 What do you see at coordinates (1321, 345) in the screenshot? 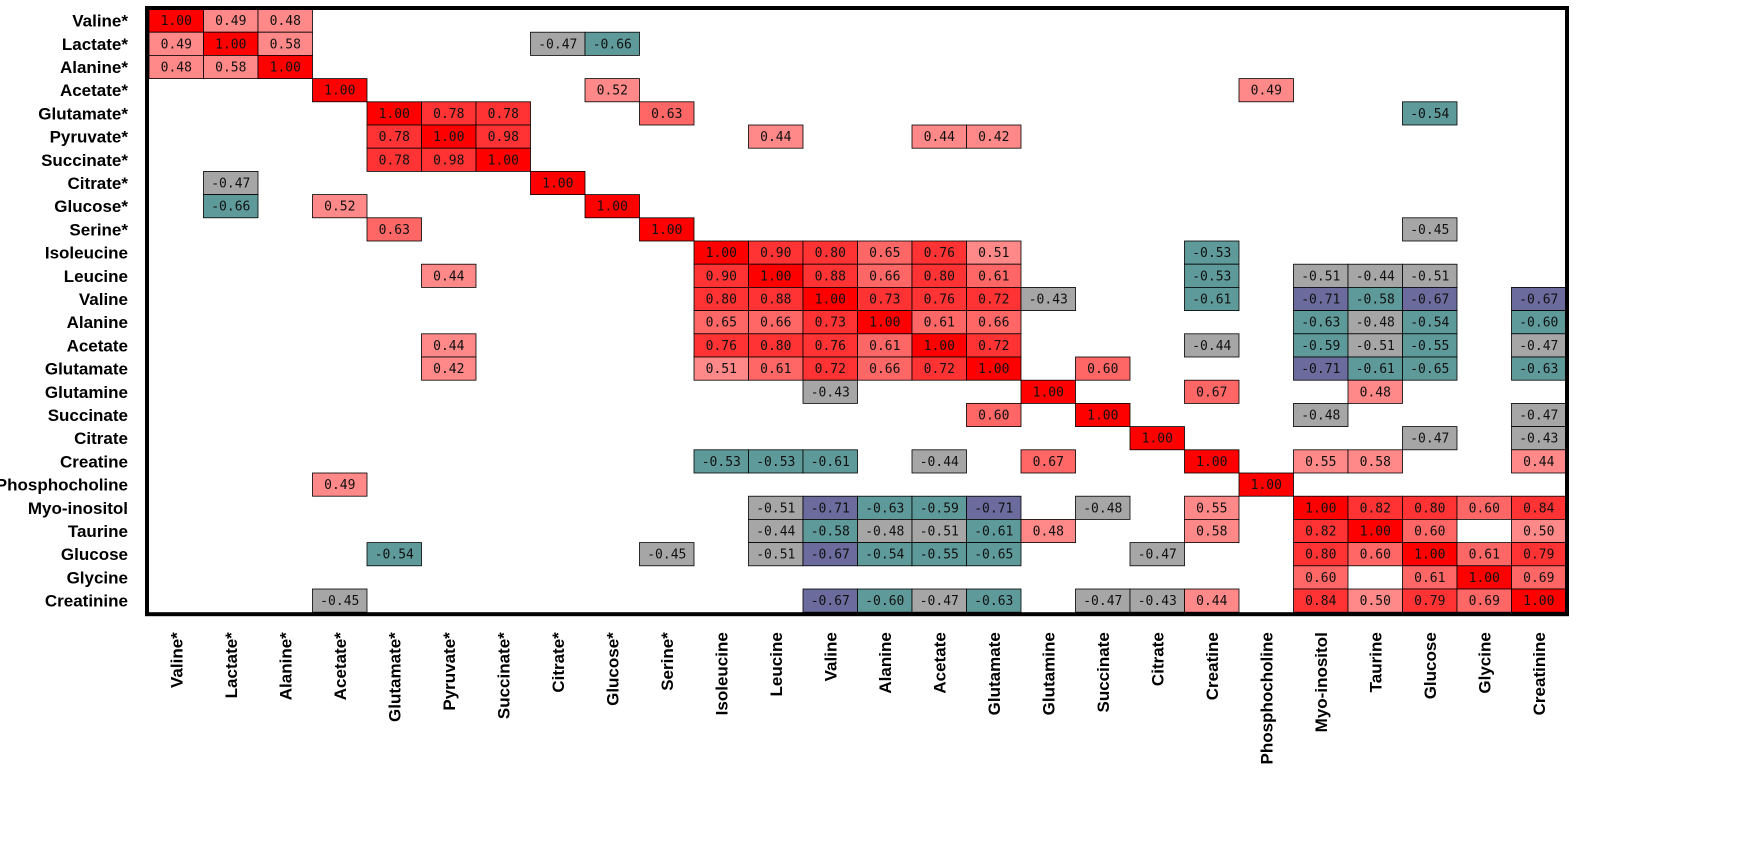
I see `heatmap-cell: -0.59` at bounding box center [1321, 345].